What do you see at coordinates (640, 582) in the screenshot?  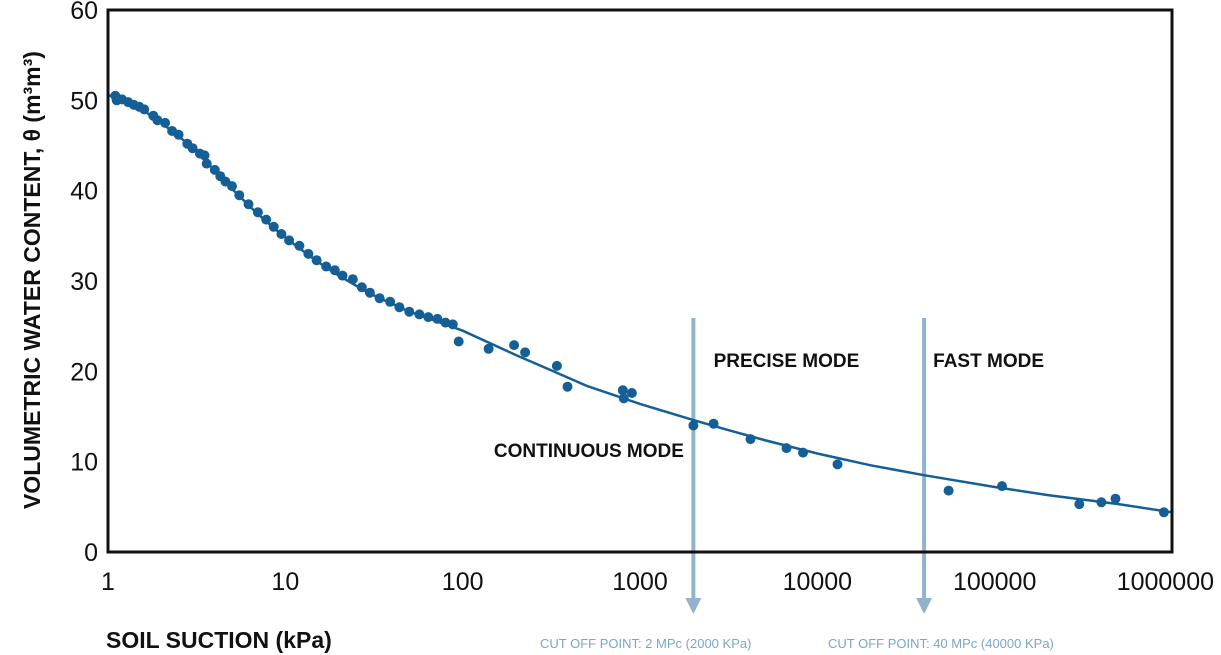 I see `x-tick-label: 1000` at bounding box center [640, 582].